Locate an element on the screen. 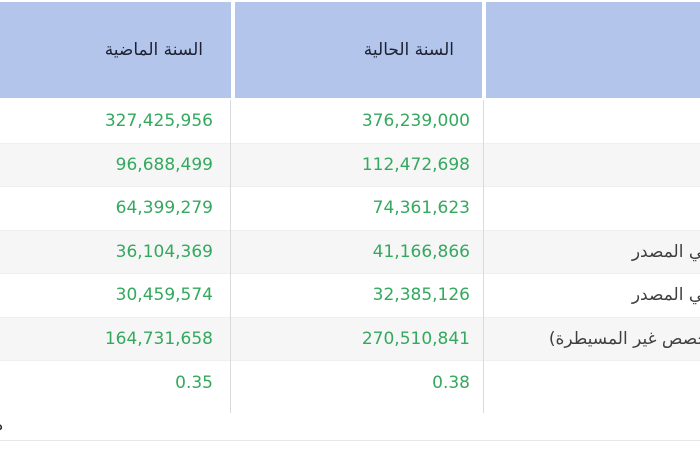 The image size is (700, 450). previous-year-value: 327,425,956 is located at coordinates (158, 121).